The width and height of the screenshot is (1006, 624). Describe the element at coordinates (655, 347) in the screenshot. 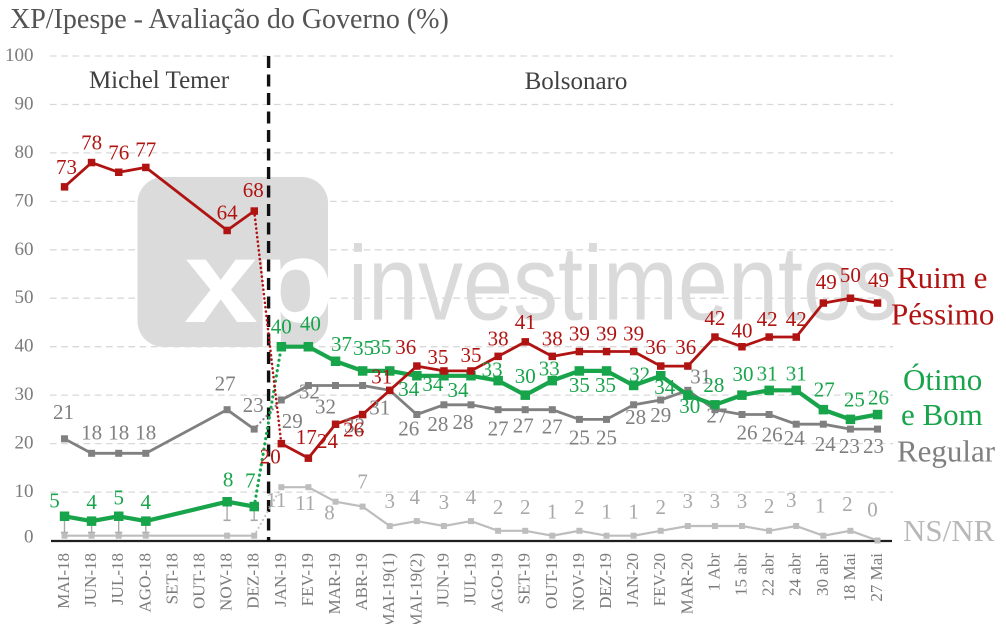

I see `svg-text: 36` at that location.